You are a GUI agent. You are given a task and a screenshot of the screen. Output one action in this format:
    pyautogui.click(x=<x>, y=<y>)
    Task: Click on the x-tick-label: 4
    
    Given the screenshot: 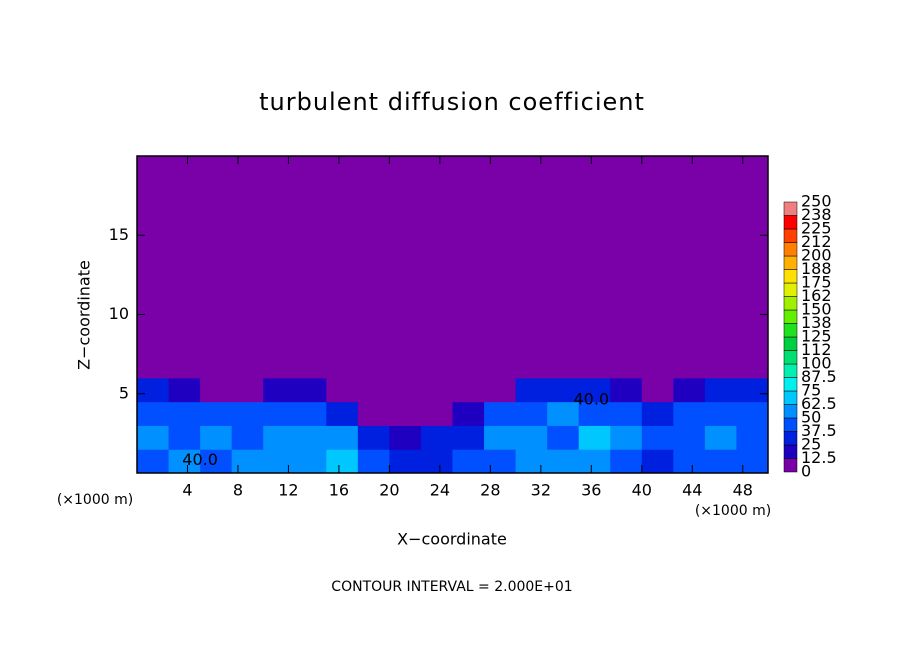 What is the action you would take?
    pyautogui.click(x=187, y=490)
    